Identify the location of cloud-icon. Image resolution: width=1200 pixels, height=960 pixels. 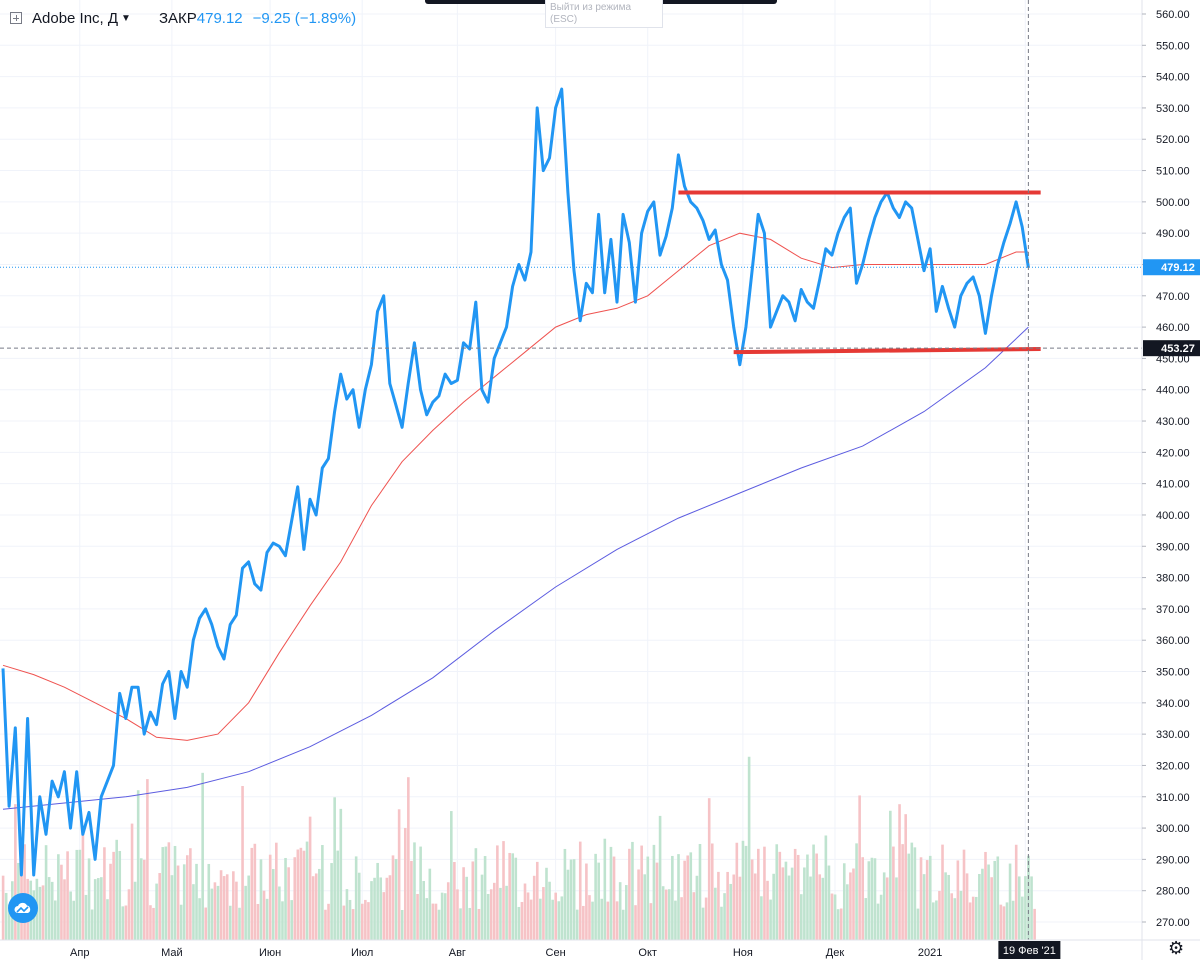
(22, 907).